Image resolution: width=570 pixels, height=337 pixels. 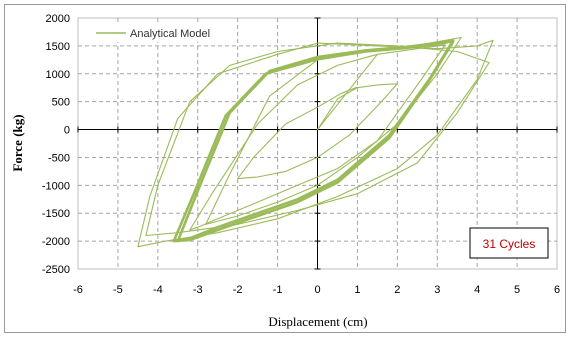 I want to click on y-tick-label: -1500, so click(x=56, y=214).